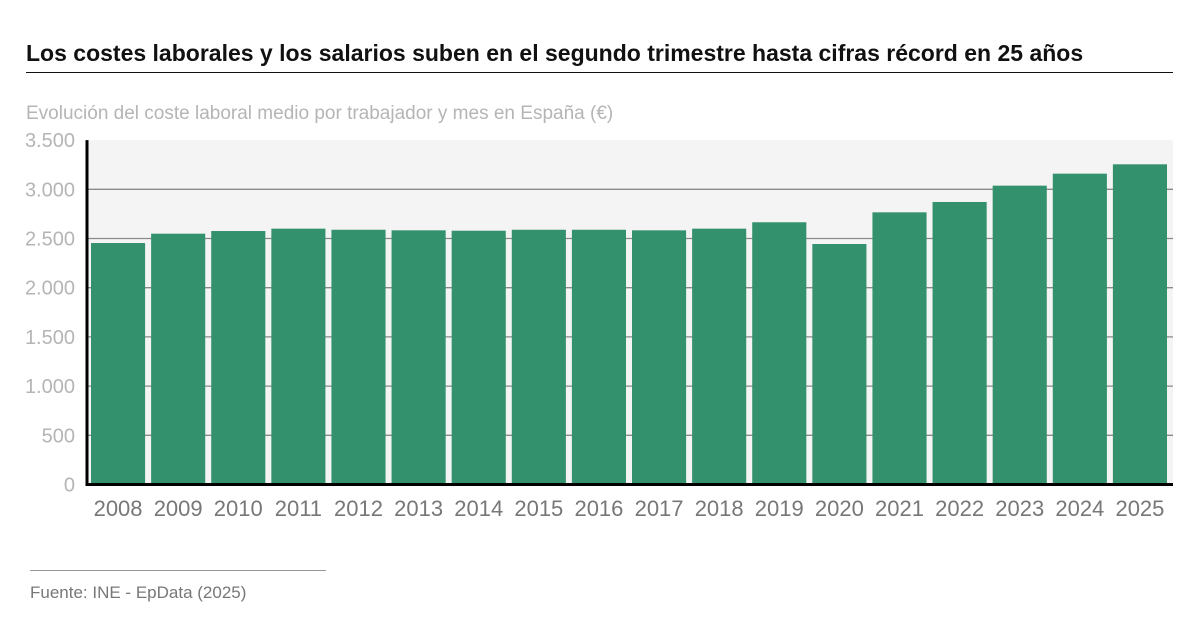  What do you see at coordinates (839, 508) in the screenshot?
I see `x-tick-label: 2020` at bounding box center [839, 508].